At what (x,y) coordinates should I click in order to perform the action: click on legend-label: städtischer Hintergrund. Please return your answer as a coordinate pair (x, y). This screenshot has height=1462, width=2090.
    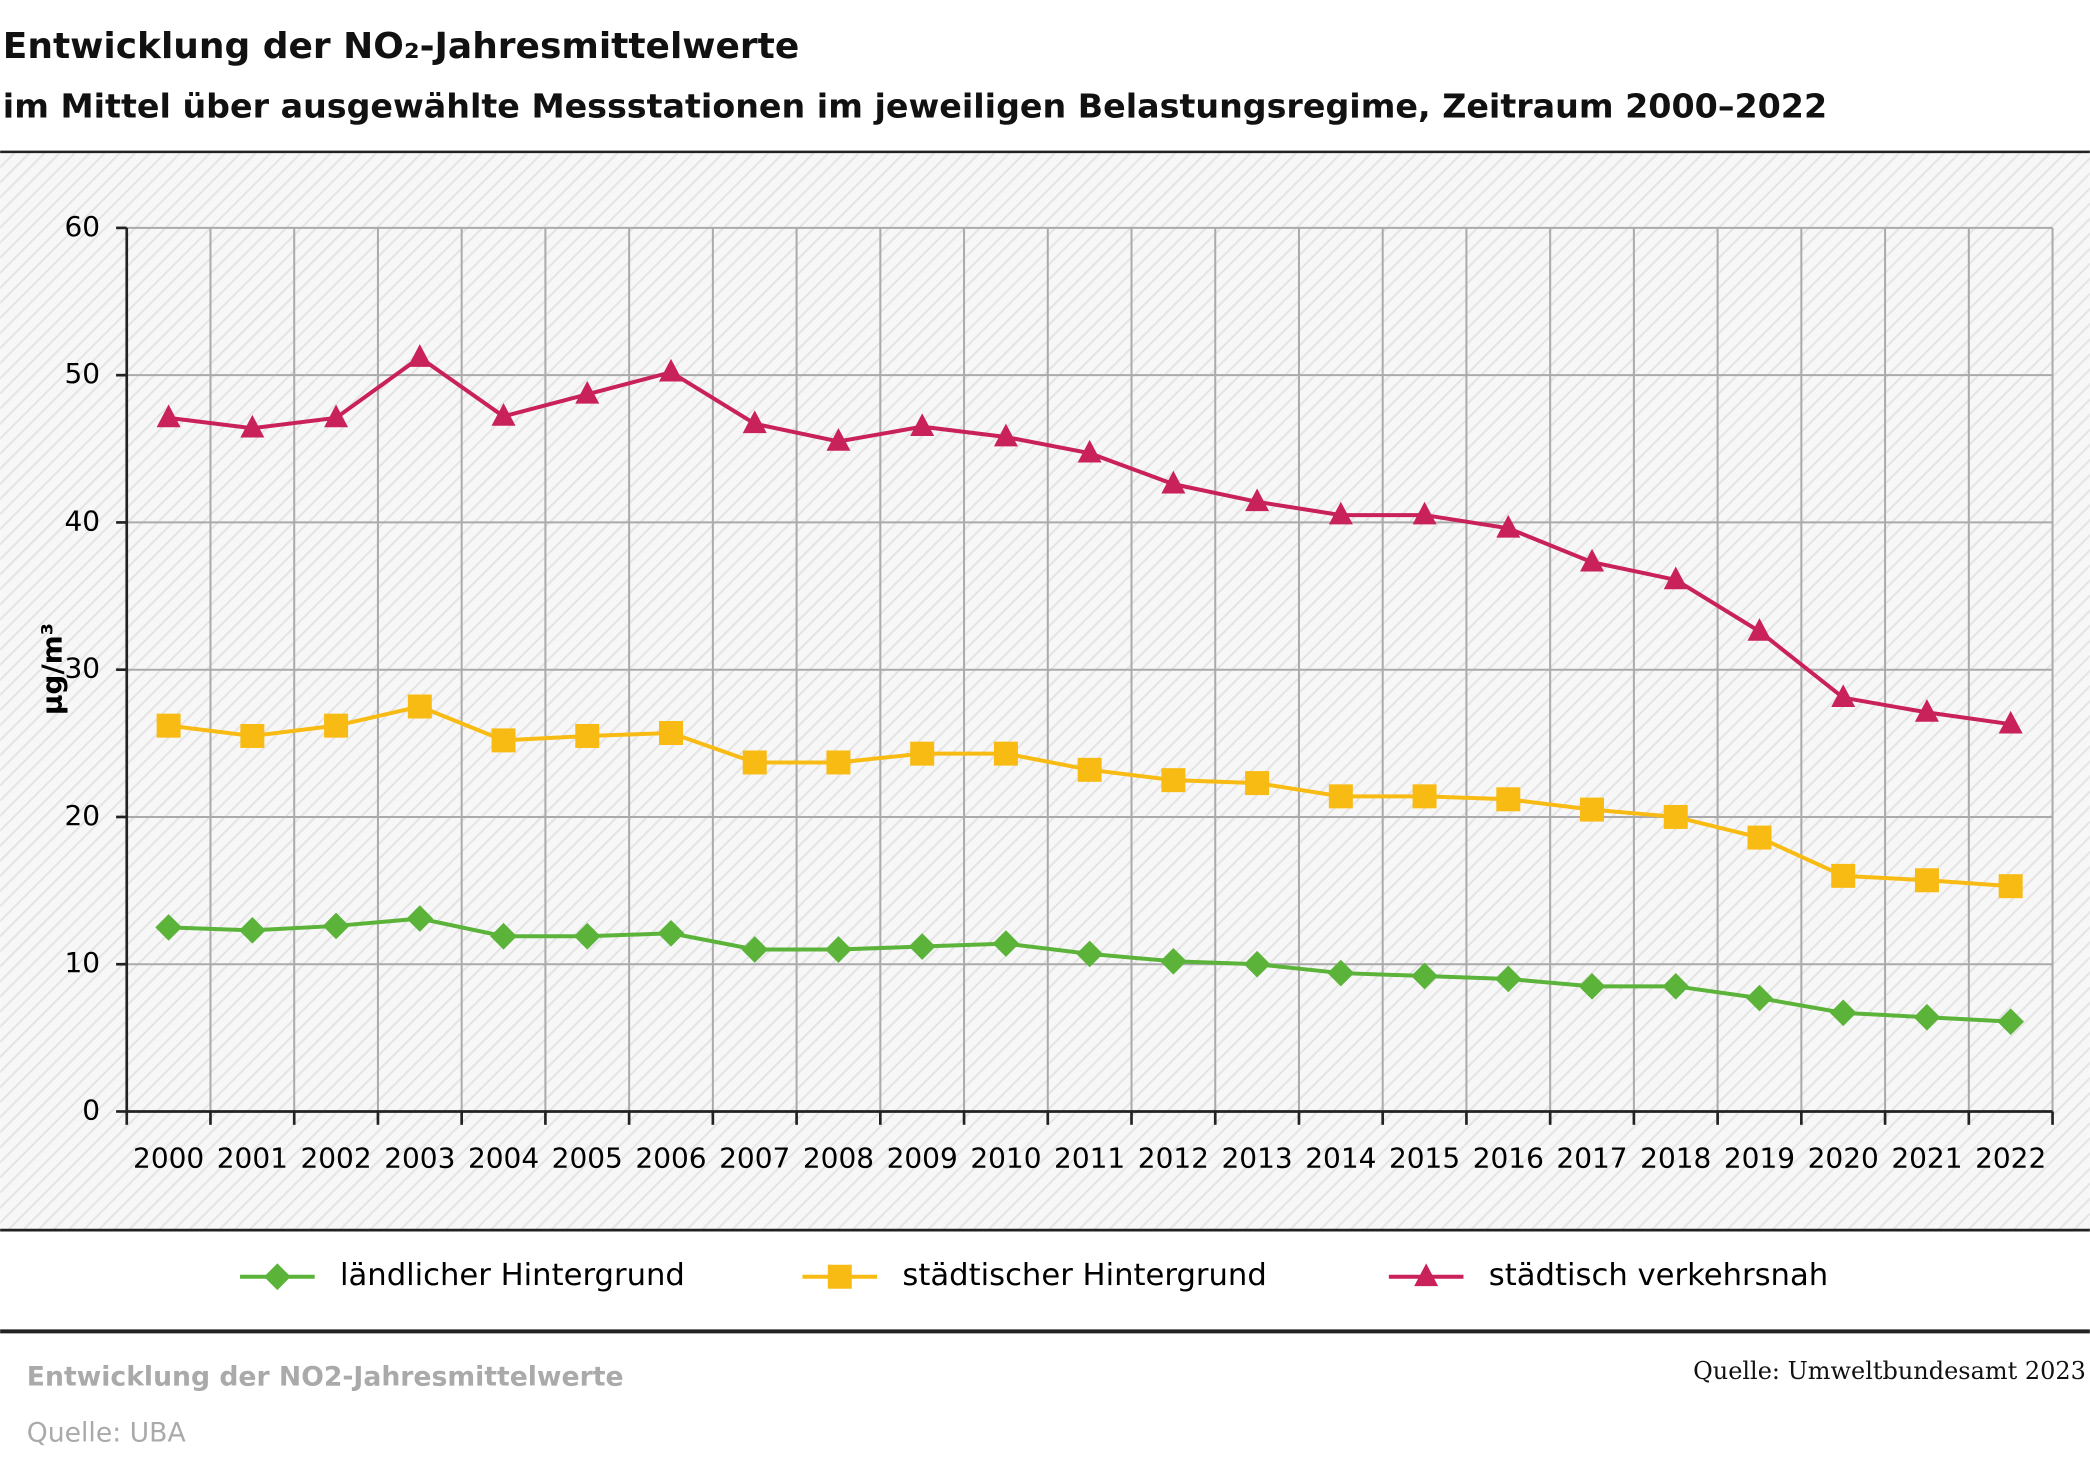
    Looking at the image, I should click on (1084, 1275).